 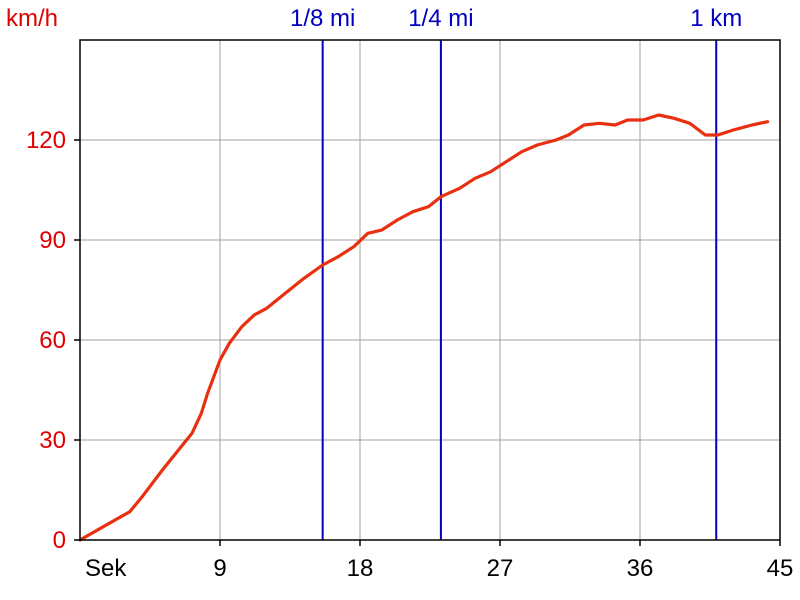 I want to click on x-axis-unit-label: Sek, so click(x=106, y=568).